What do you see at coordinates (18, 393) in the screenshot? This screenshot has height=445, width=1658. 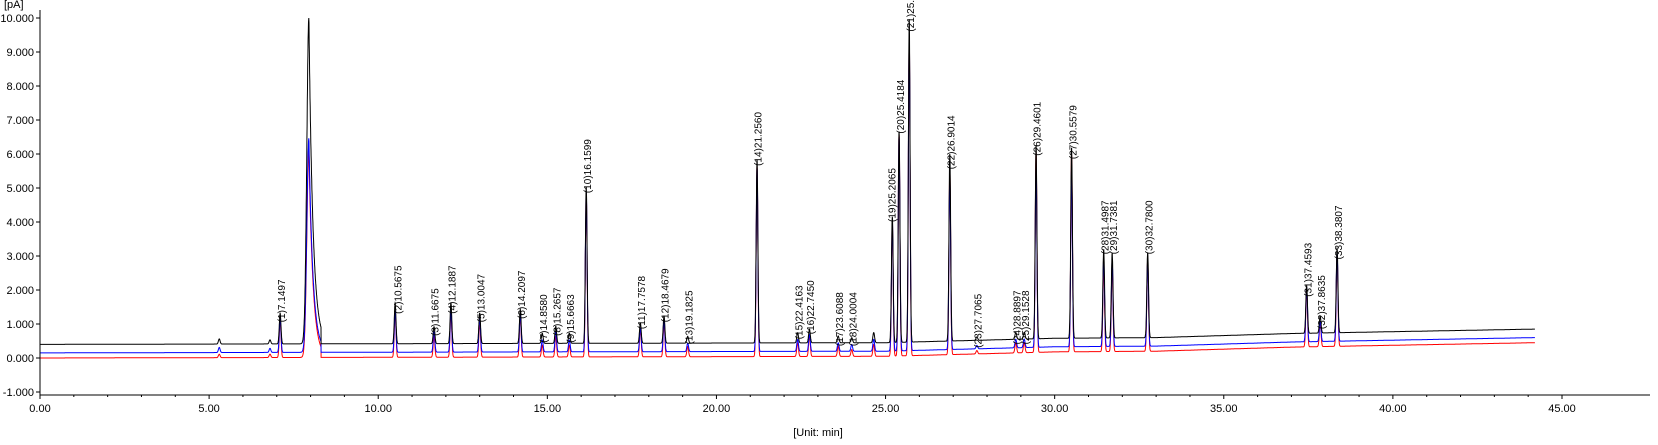 I see `y-tick-label: -1.000` at bounding box center [18, 393].